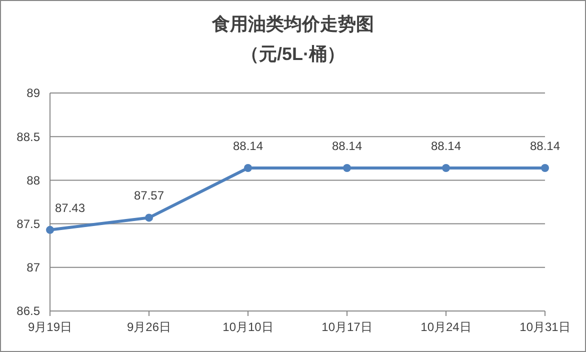 Image resolution: width=586 pixels, height=352 pixels. What do you see at coordinates (50, 327) in the screenshot?
I see `x-tick-label: 9月19日` at bounding box center [50, 327].